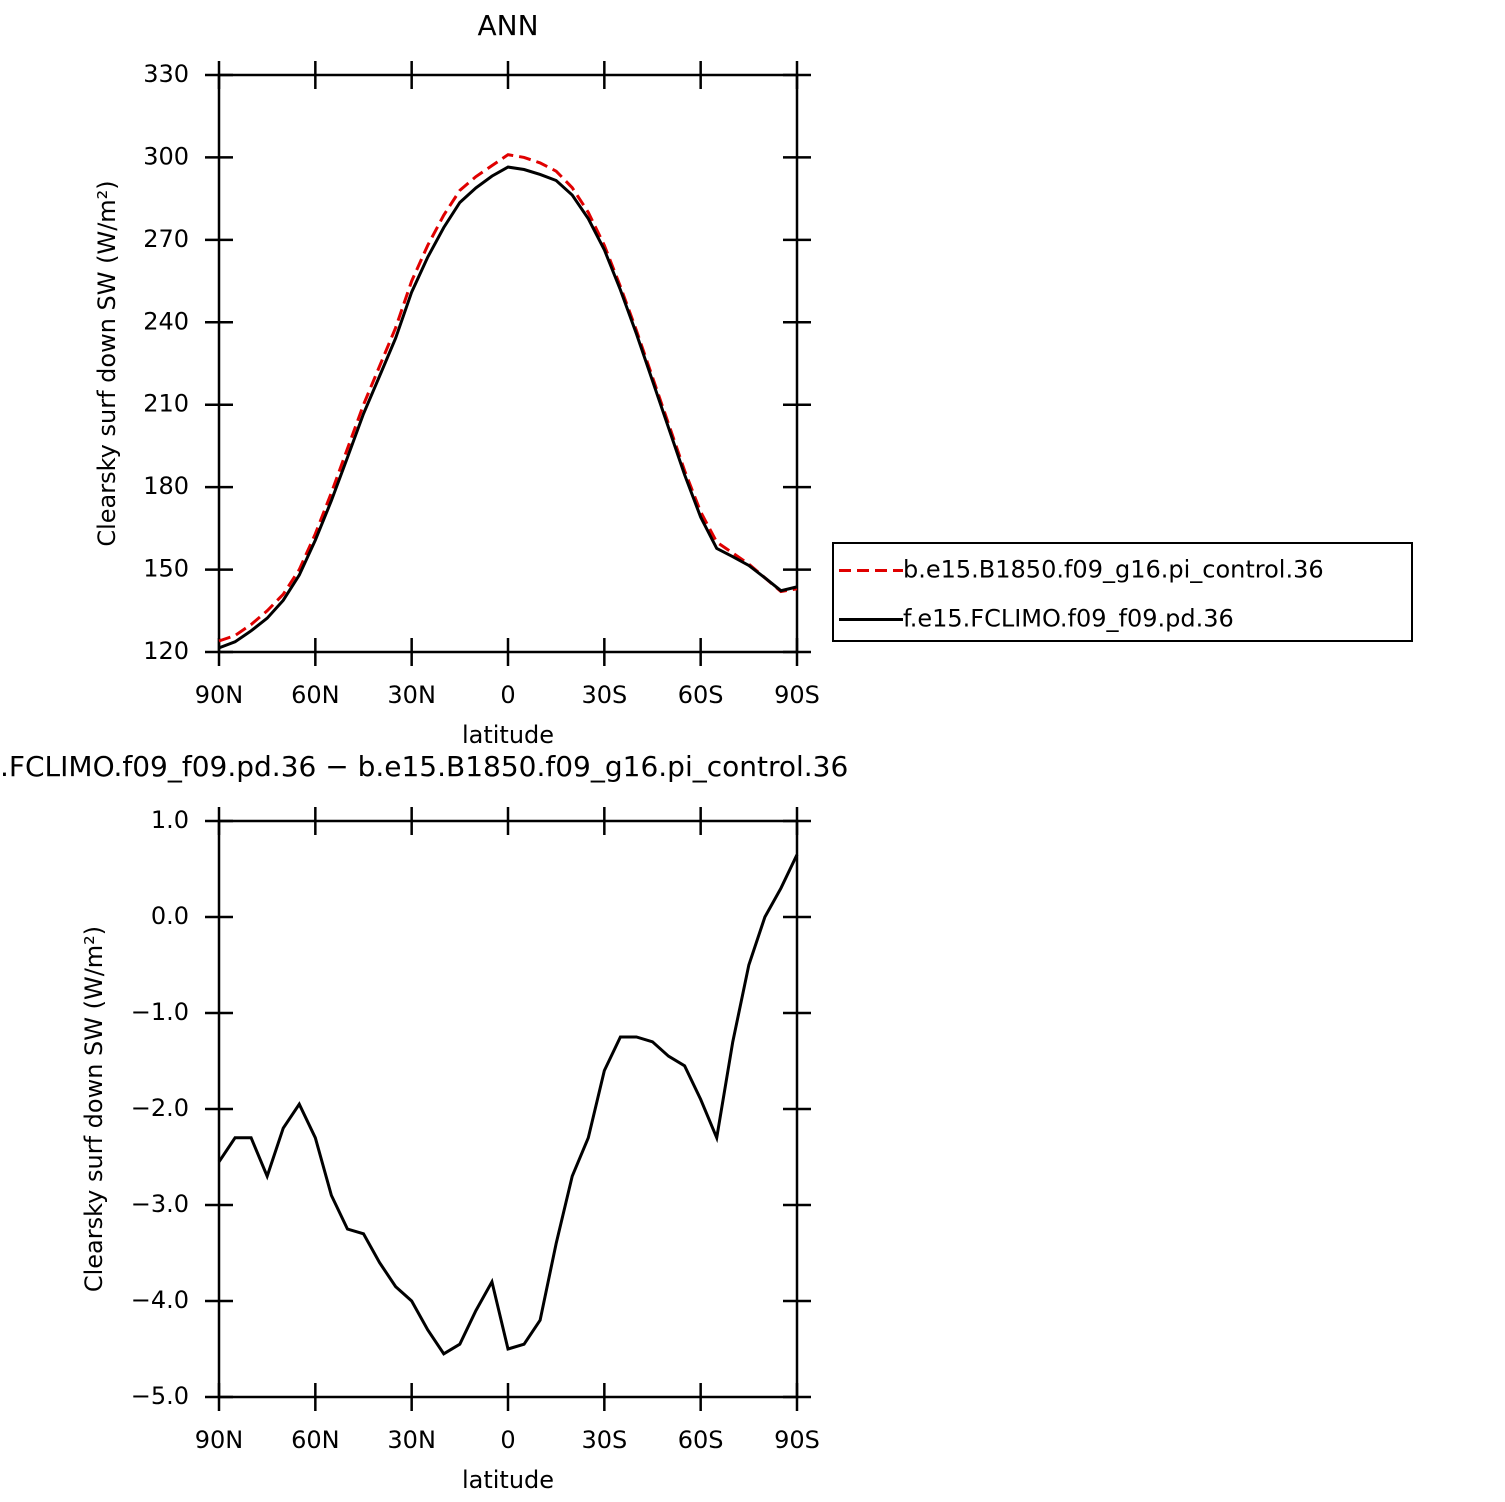 This screenshot has height=1502, width=1505. What do you see at coordinates (1122, 592) in the screenshot?
I see `legend-box` at bounding box center [1122, 592].